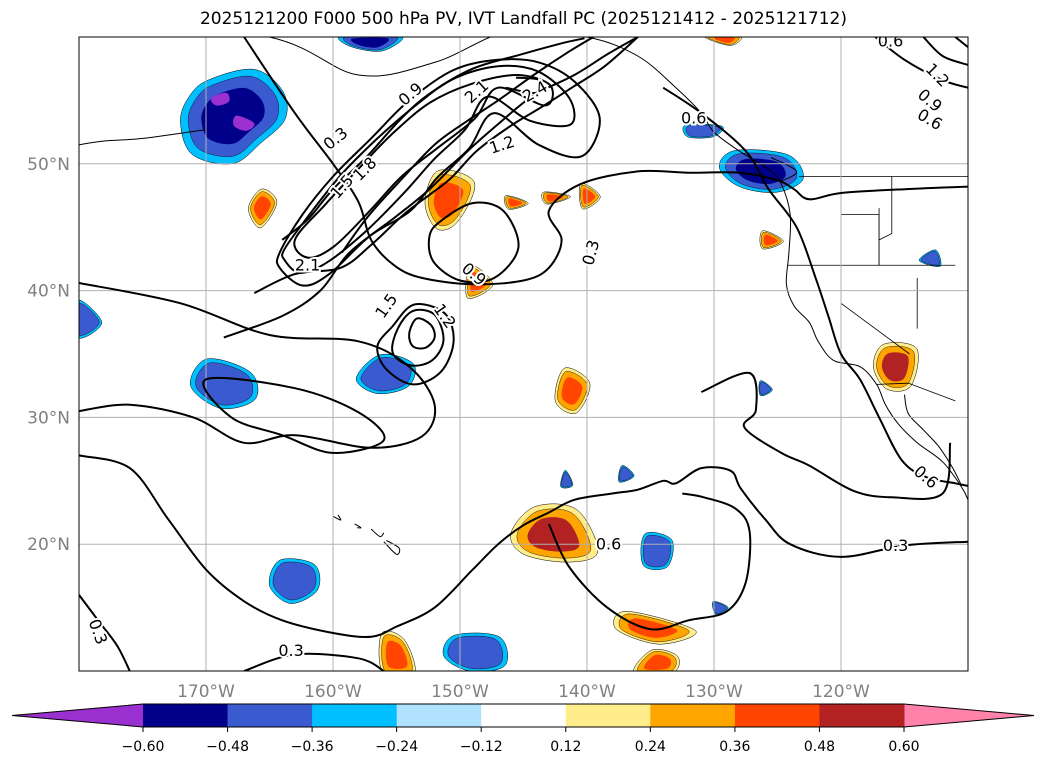  I want to click on colorbar-tick-label: −0.12, so click(481, 747).